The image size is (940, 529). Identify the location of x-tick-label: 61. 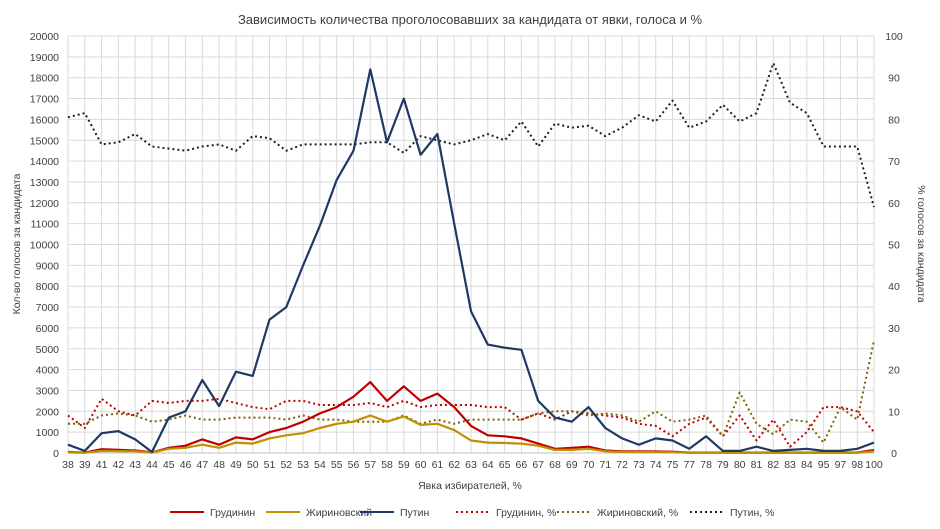
(438, 465).